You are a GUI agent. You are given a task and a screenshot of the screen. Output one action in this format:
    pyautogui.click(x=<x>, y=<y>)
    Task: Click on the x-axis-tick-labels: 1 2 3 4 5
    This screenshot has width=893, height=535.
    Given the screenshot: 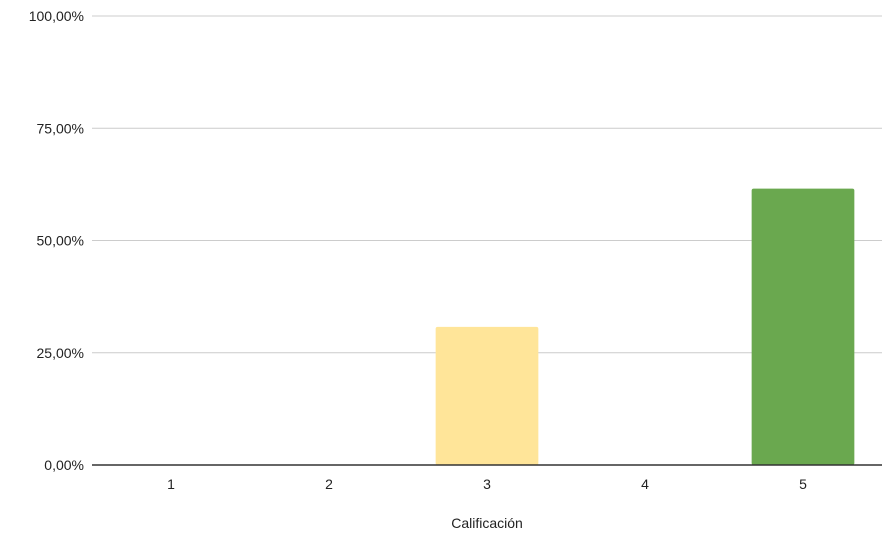 What is the action you would take?
    pyautogui.click(x=487, y=484)
    